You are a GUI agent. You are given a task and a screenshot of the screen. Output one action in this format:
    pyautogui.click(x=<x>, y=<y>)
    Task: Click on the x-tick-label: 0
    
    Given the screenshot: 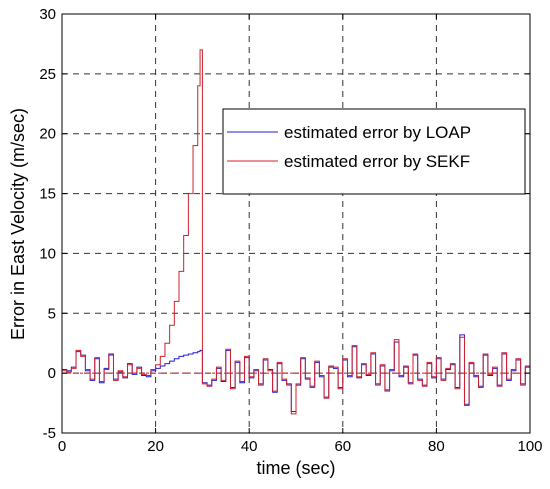 What is the action you would take?
    pyautogui.click(x=62, y=446)
    